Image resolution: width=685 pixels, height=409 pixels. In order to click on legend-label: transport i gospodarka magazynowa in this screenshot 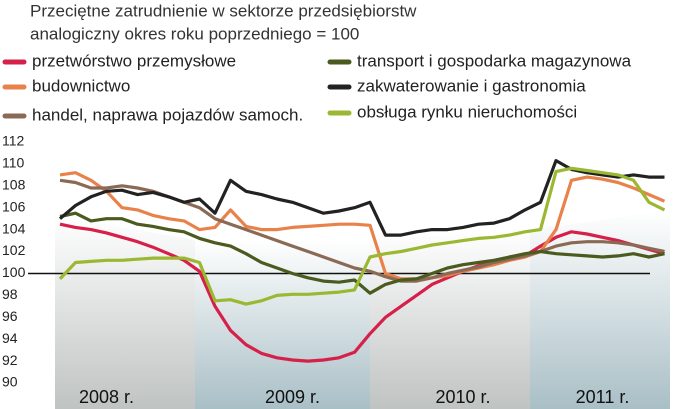, I will do `click(494, 60)`.